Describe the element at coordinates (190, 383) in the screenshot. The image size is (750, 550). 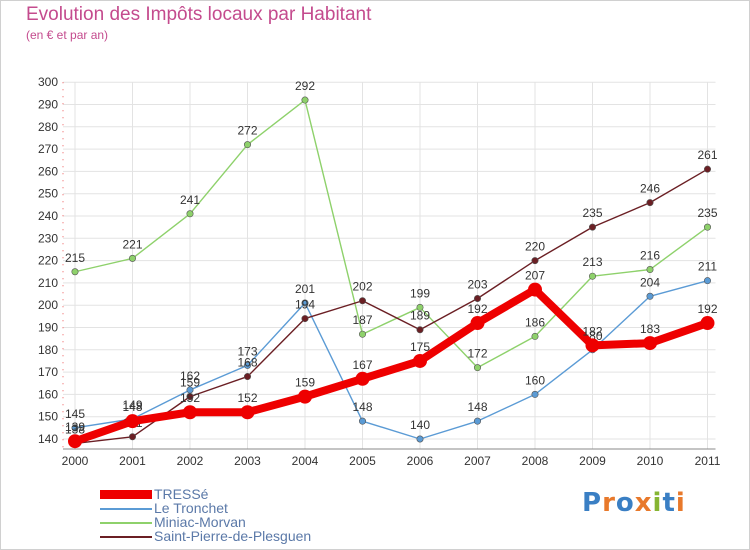
I see `data-label-saint-pierre-de-plesguen: 159` at that location.